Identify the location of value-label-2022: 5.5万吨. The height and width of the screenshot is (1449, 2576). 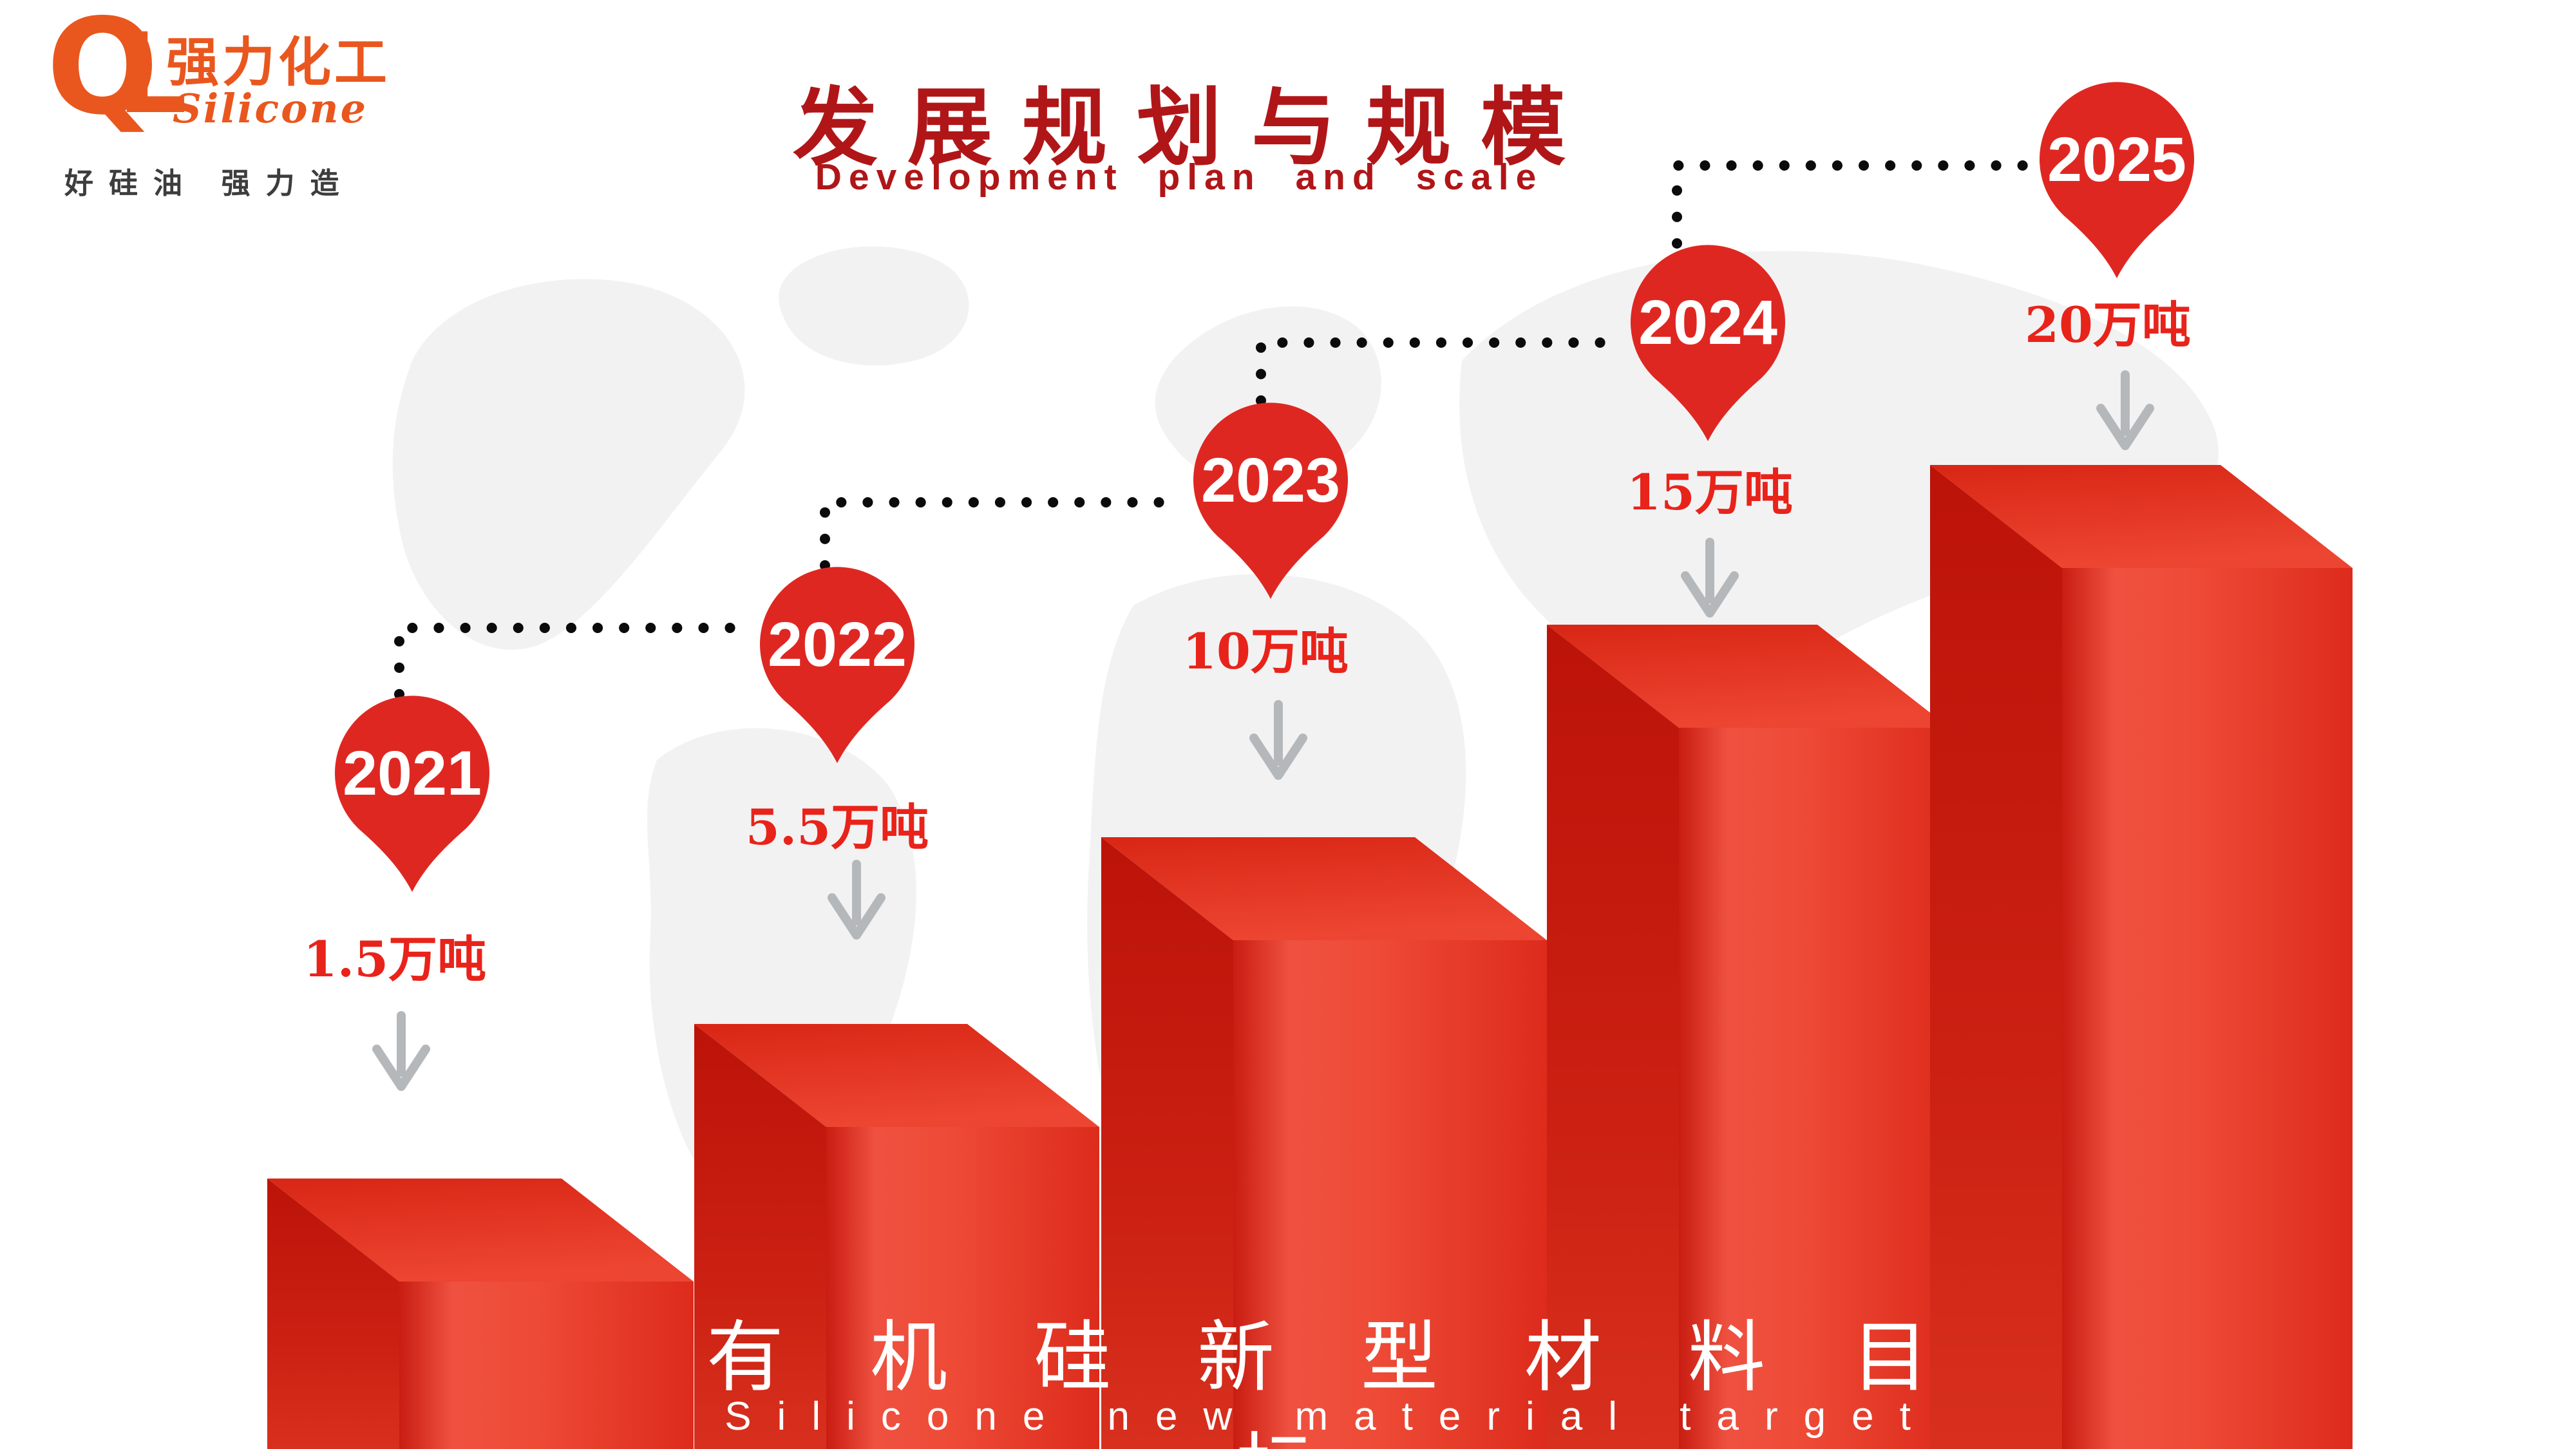
(838, 827).